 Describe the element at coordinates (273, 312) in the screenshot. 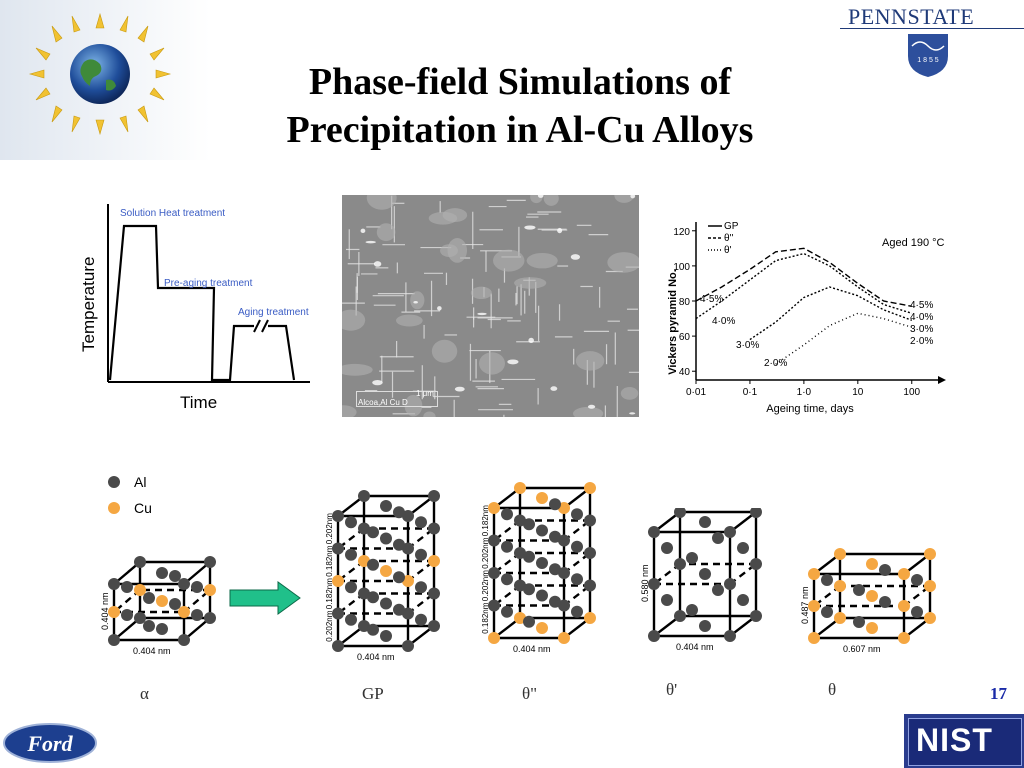

I see `aging-label: Aging treatment` at that location.